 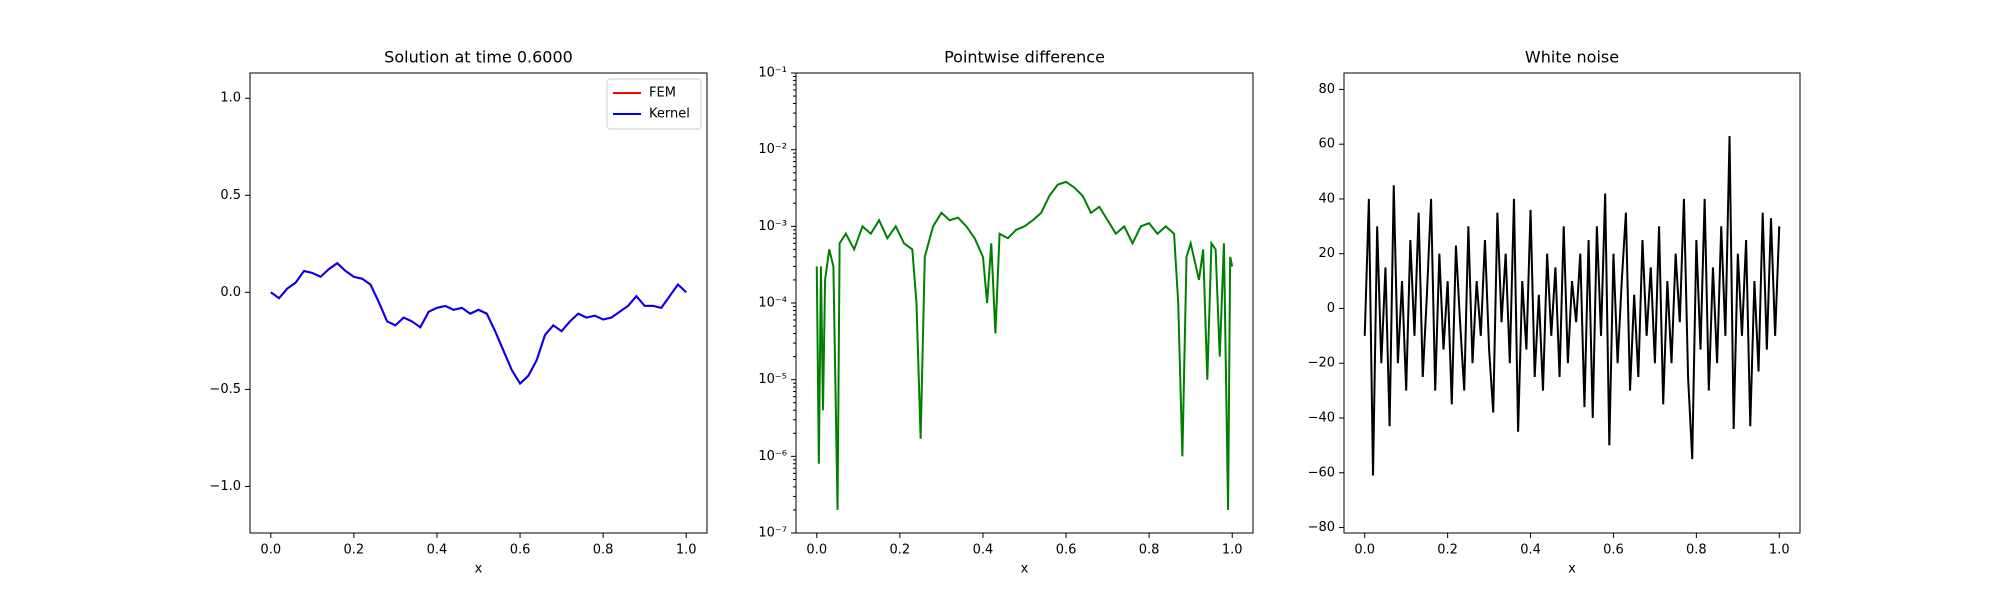 What do you see at coordinates (772, 149) in the screenshot?
I see `y-tick-label: 10⁻²` at bounding box center [772, 149].